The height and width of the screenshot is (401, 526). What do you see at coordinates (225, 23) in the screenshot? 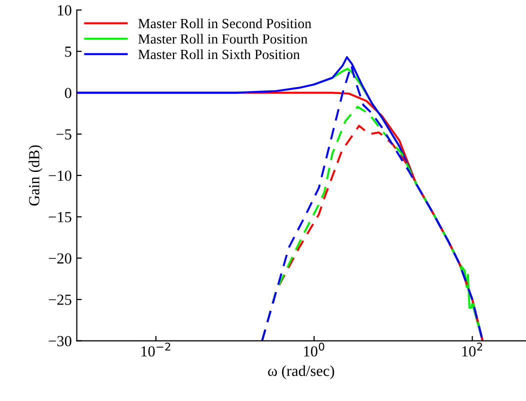
I see `legend-label: Master Roll in Second Position` at bounding box center [225, 23].